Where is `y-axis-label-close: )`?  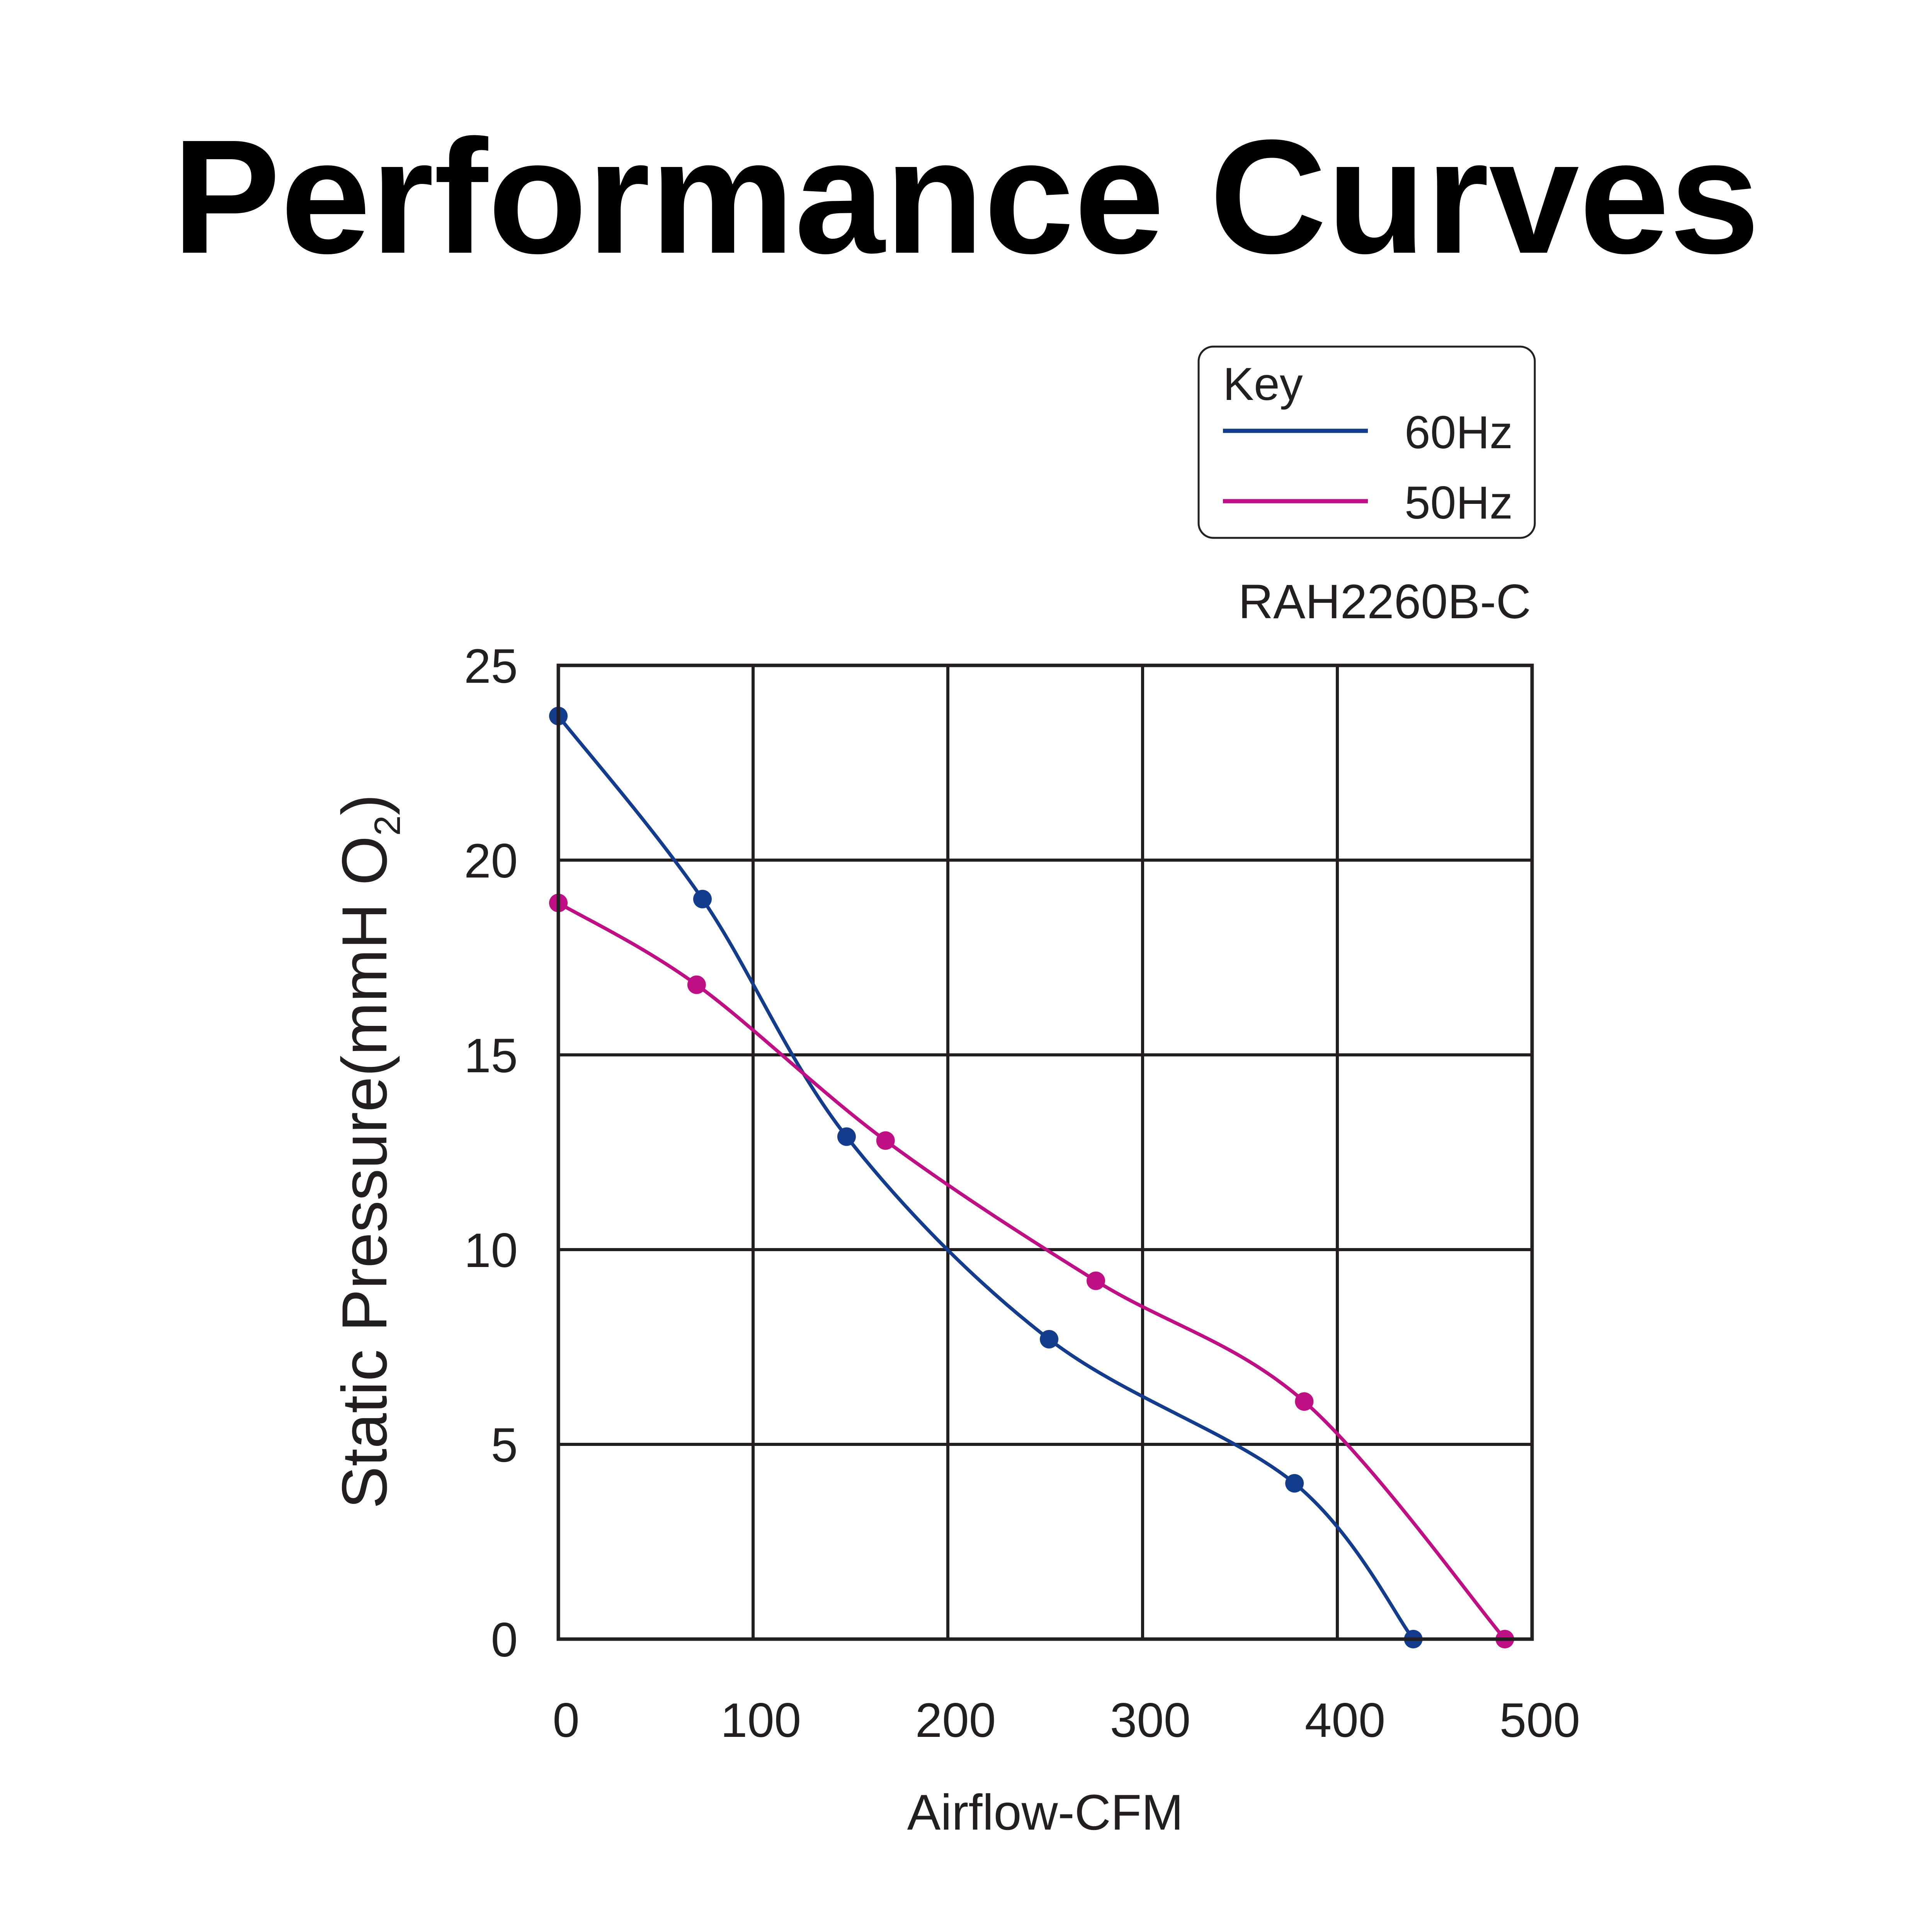
y-axis-label-close: ) is located at coordinates (365, 805).